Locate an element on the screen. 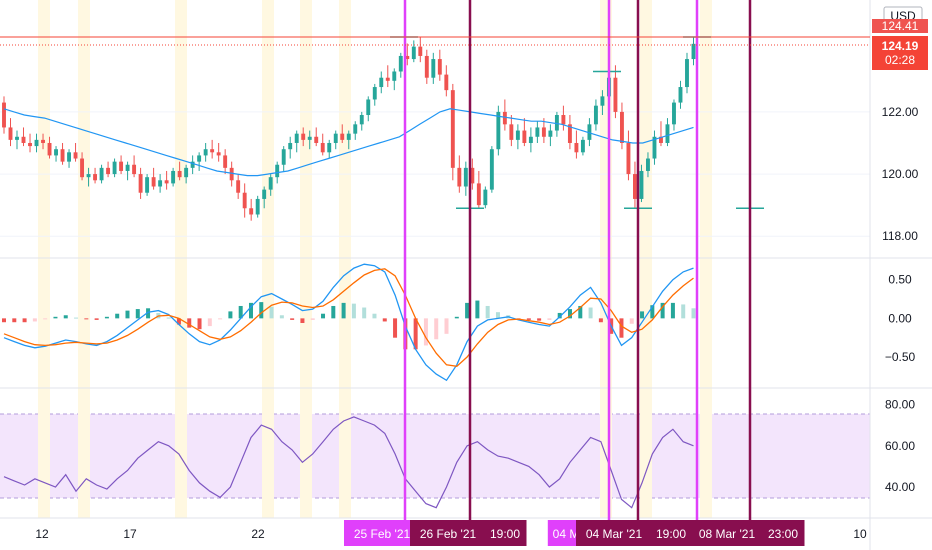  macd-tick-label: 0.50 is located at coordinates (900, 280).